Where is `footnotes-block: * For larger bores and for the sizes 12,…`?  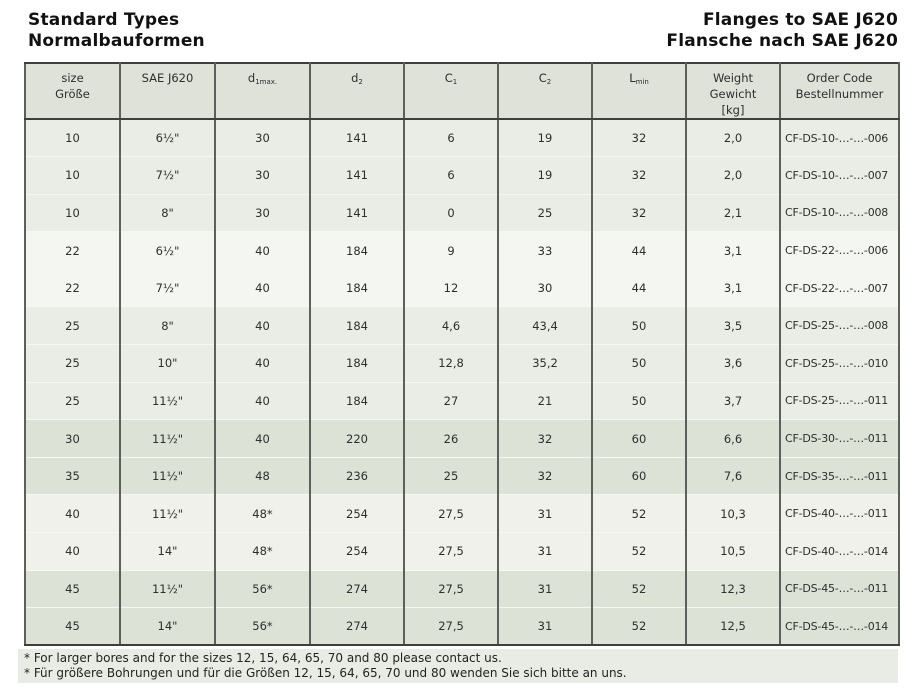
footnotes-block: * For larger bores and for the sizes 12,… is located at coordinates (458, 666).